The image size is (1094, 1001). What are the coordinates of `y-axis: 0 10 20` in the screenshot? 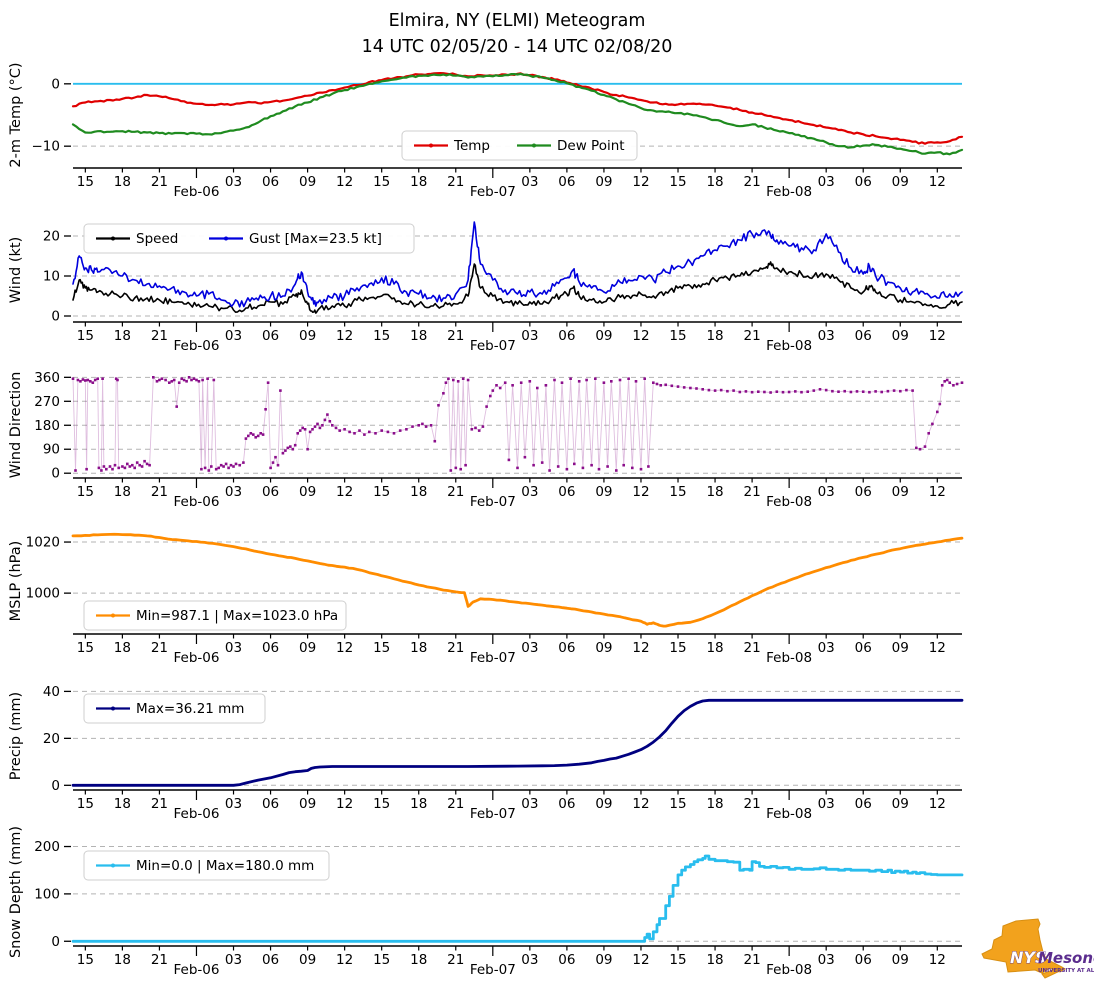 It's located at (57, 277).